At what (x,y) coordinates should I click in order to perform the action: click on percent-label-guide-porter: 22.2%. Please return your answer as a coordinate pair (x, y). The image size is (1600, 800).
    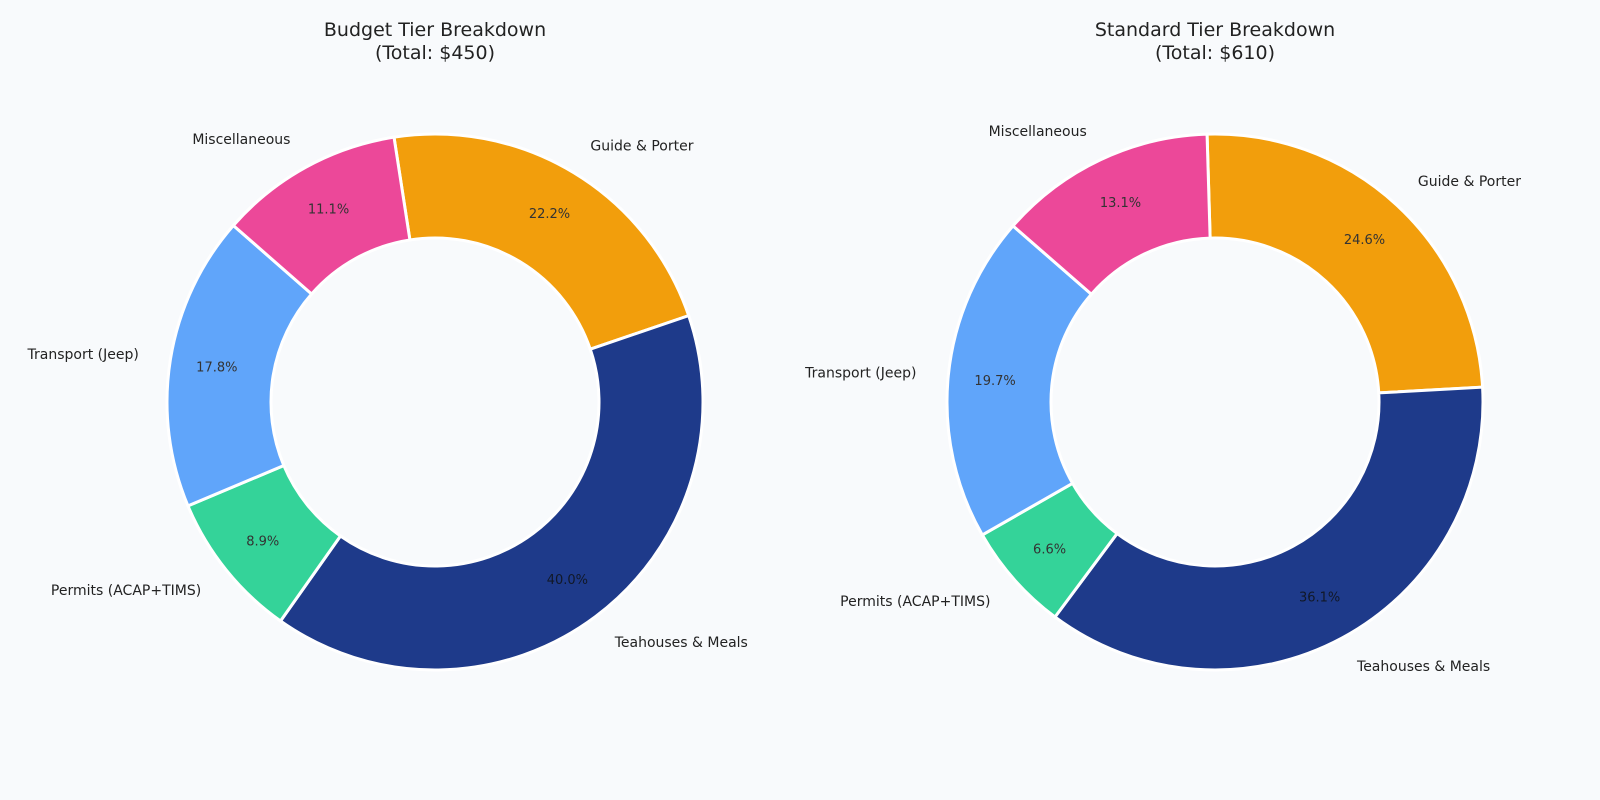
    Looking at the image, I should click on (549, 214).